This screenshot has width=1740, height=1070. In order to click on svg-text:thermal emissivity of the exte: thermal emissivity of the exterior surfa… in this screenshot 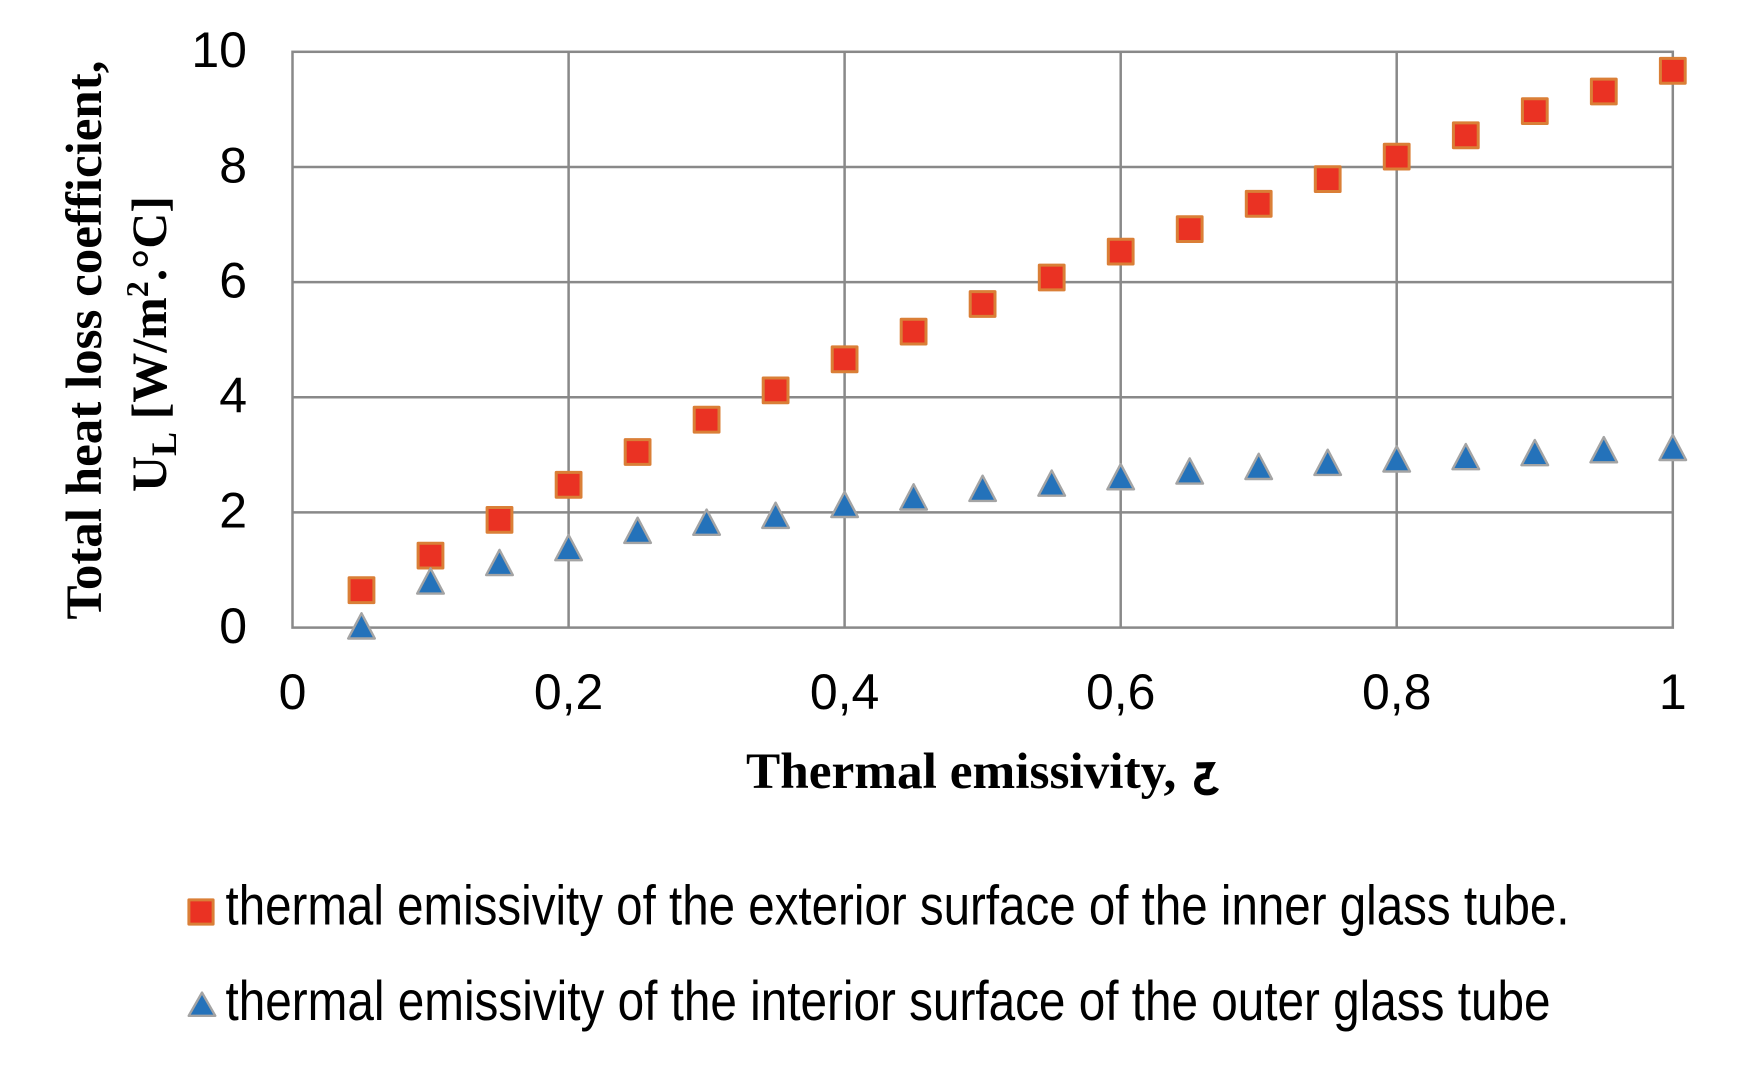, I will do `click(898, 905)`.